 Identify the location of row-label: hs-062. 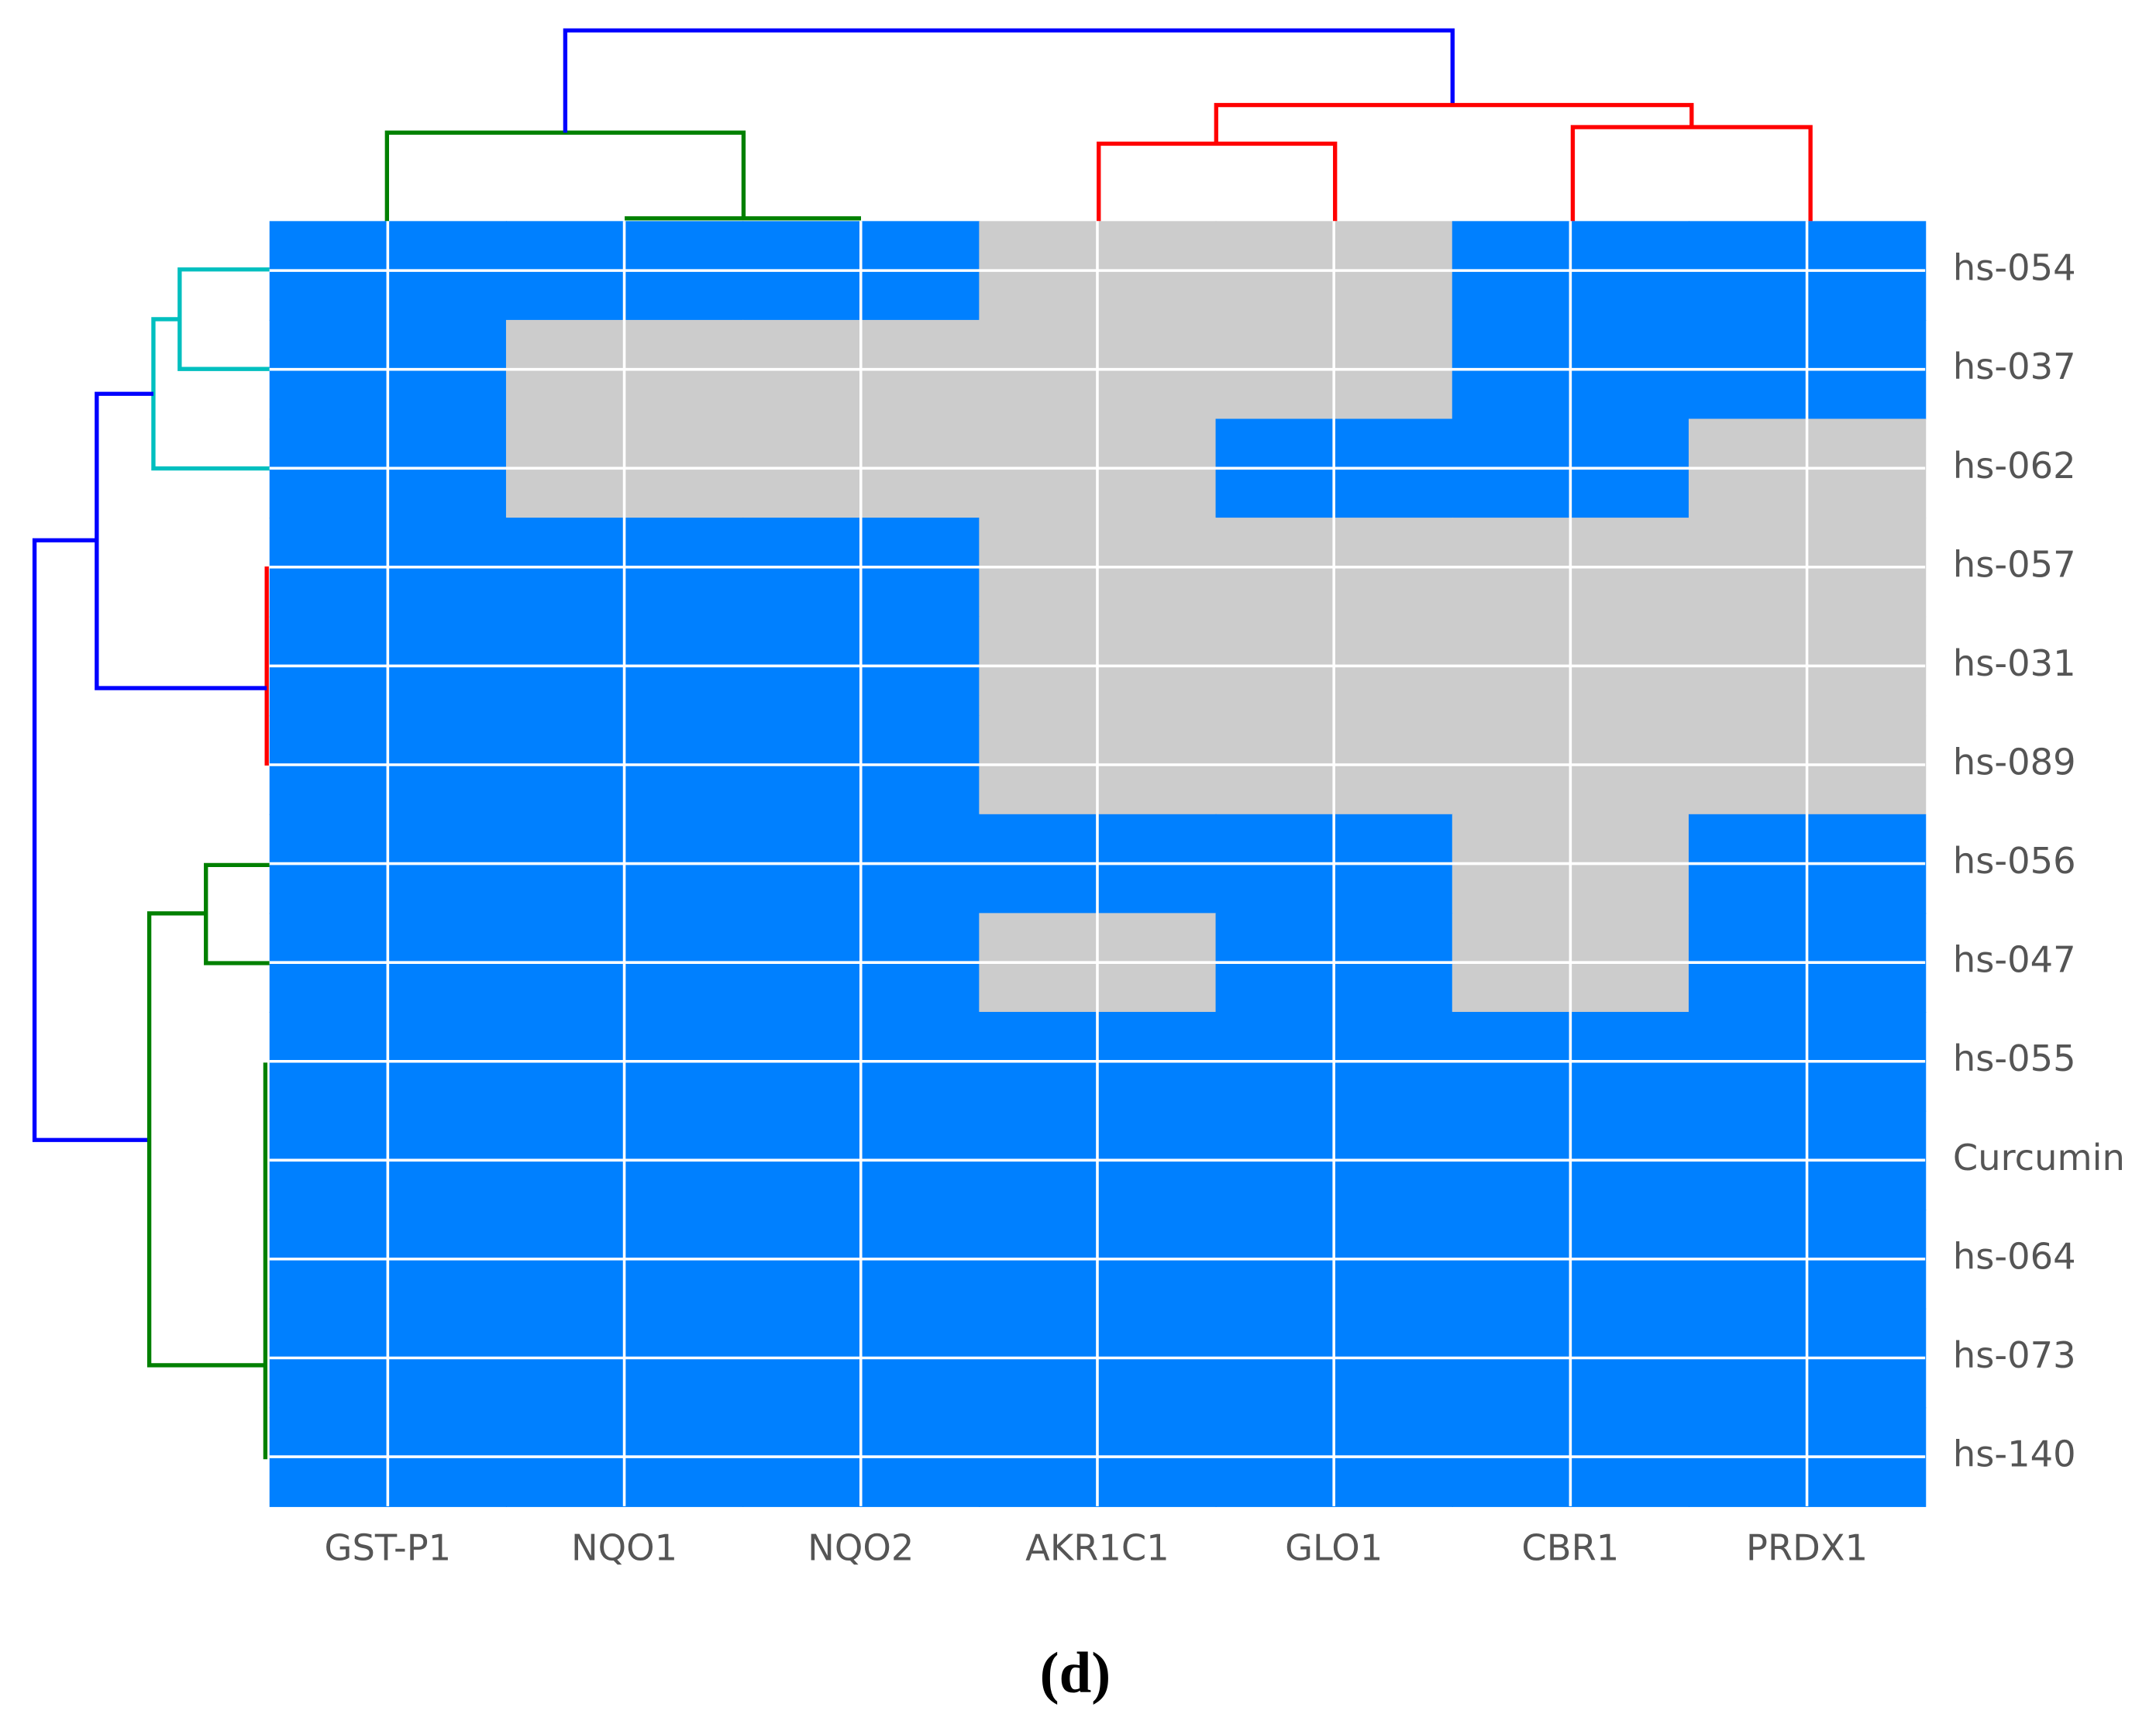
(2014, 466).